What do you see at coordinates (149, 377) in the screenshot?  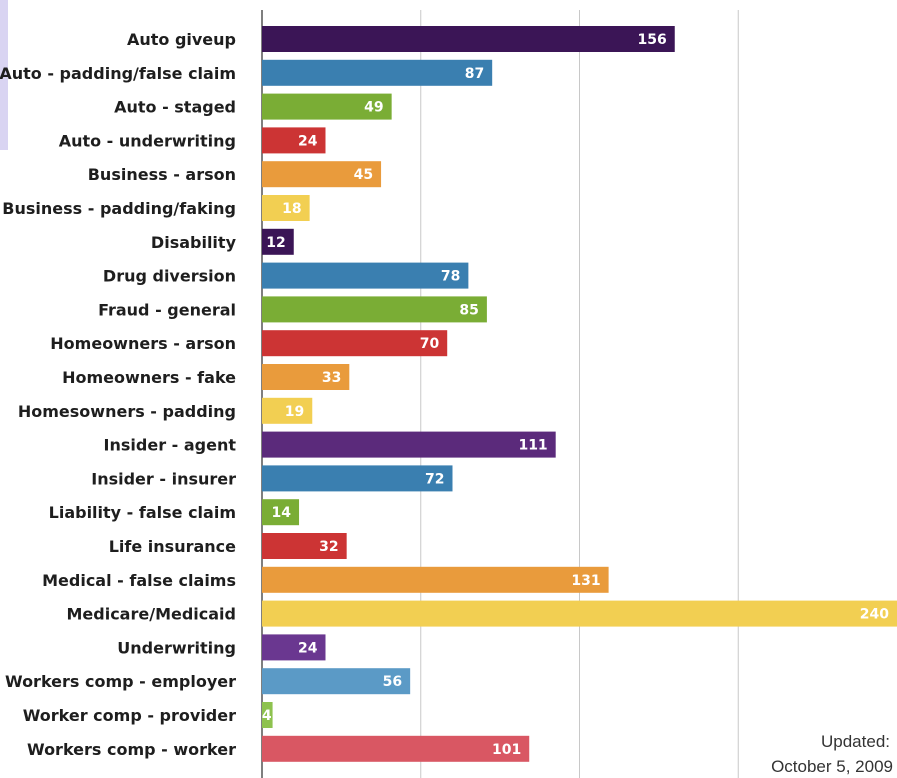 I see `category-label: Homeowners - fake` at bounding box center [149, 377].